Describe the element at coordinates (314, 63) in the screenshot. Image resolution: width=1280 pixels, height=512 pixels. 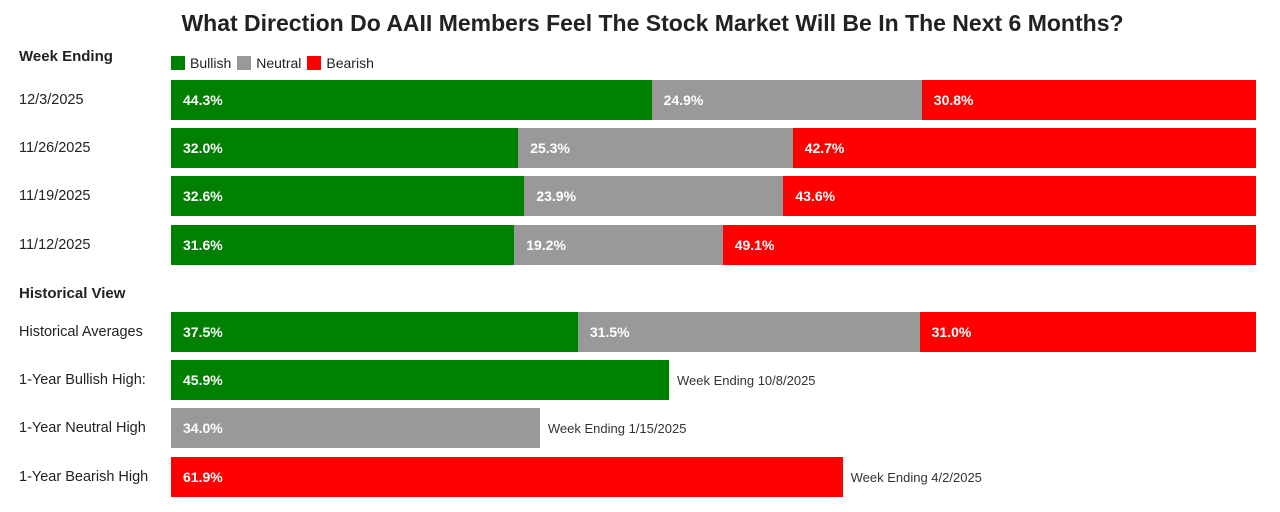
I see `legend-swatch-bearish` at that location.